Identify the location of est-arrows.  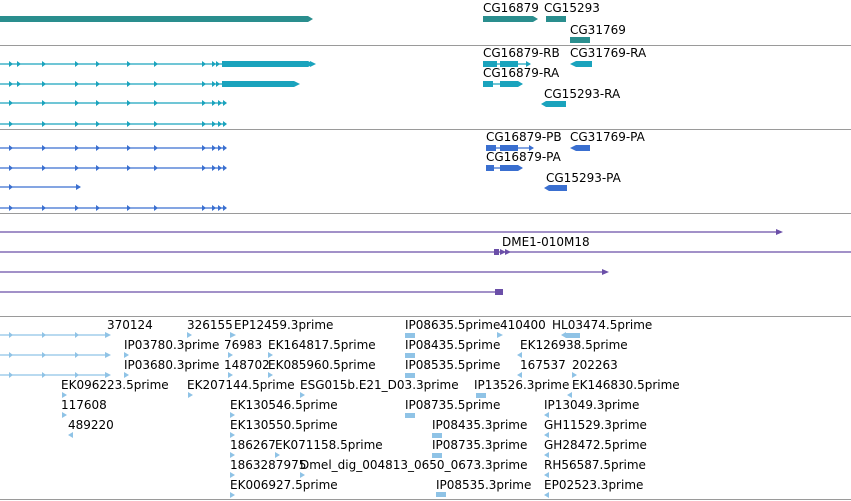
(60, 355).